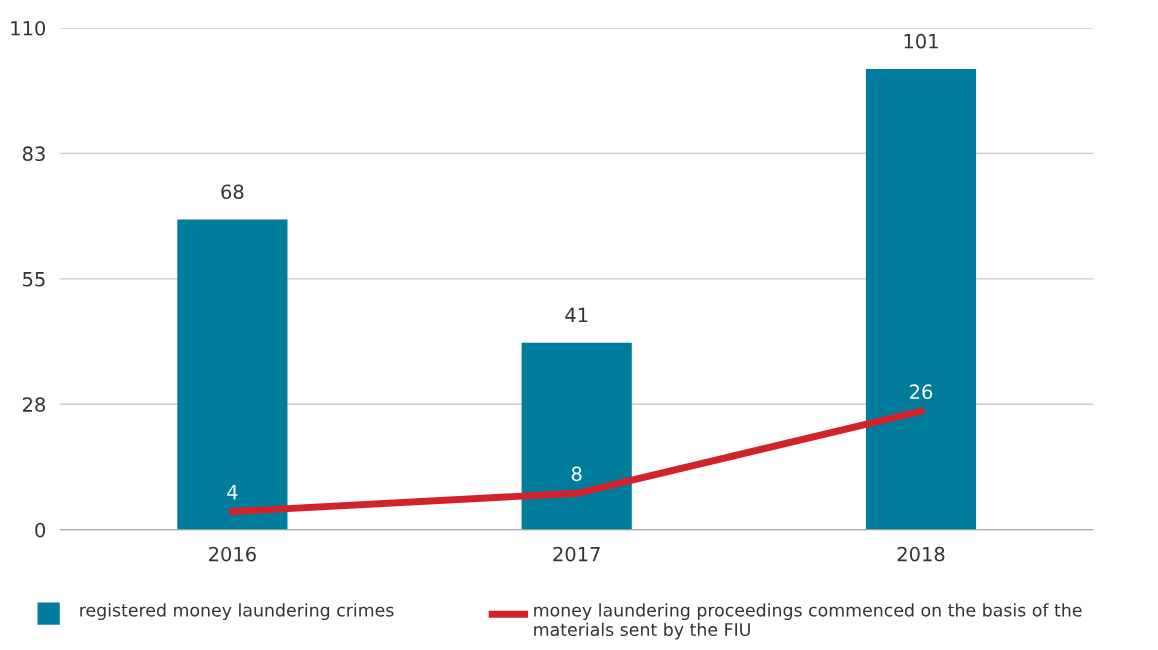 The width and height of the screenshot is (1158, 650). I want to click on data-label: 4, so click(232, 492).